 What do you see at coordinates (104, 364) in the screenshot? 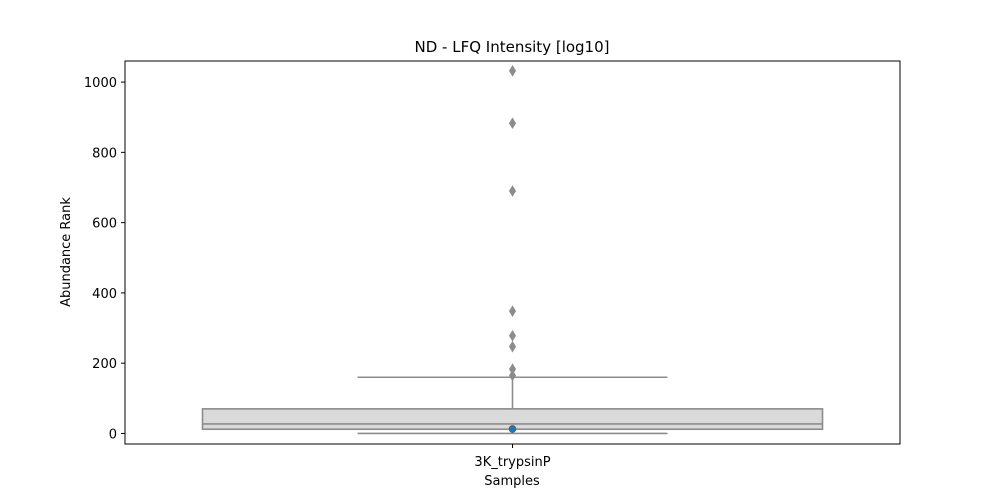
I see `y-tick-label: 200` at bounding box center [104, 364].